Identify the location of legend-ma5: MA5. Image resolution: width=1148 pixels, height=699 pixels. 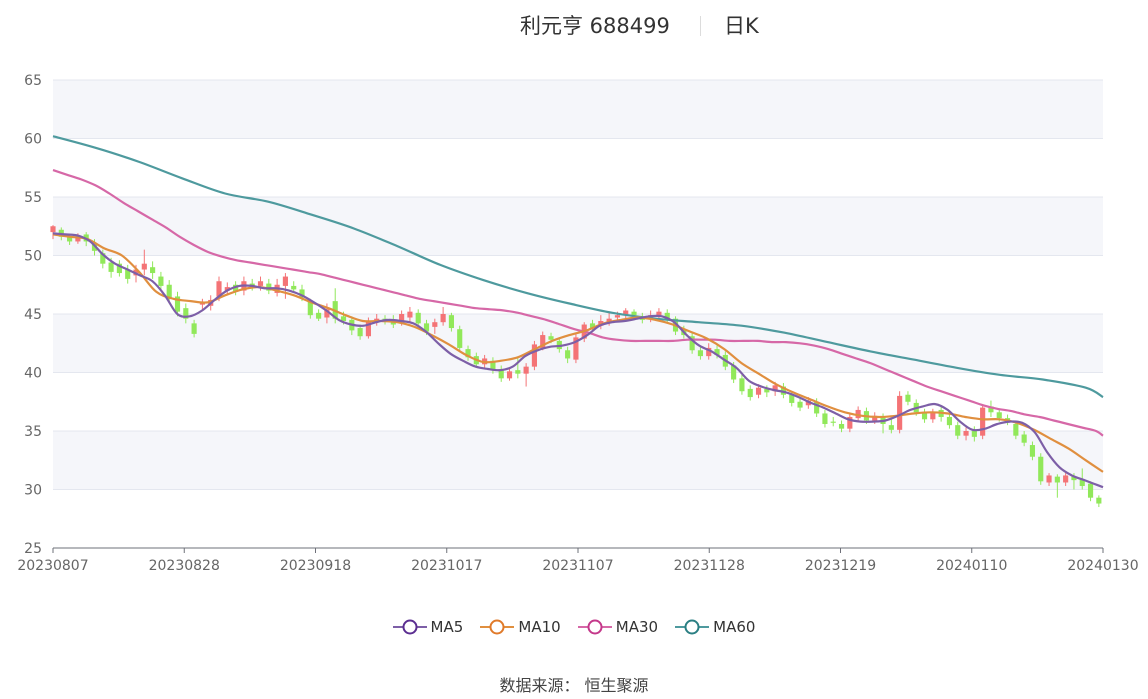
(428, 627).